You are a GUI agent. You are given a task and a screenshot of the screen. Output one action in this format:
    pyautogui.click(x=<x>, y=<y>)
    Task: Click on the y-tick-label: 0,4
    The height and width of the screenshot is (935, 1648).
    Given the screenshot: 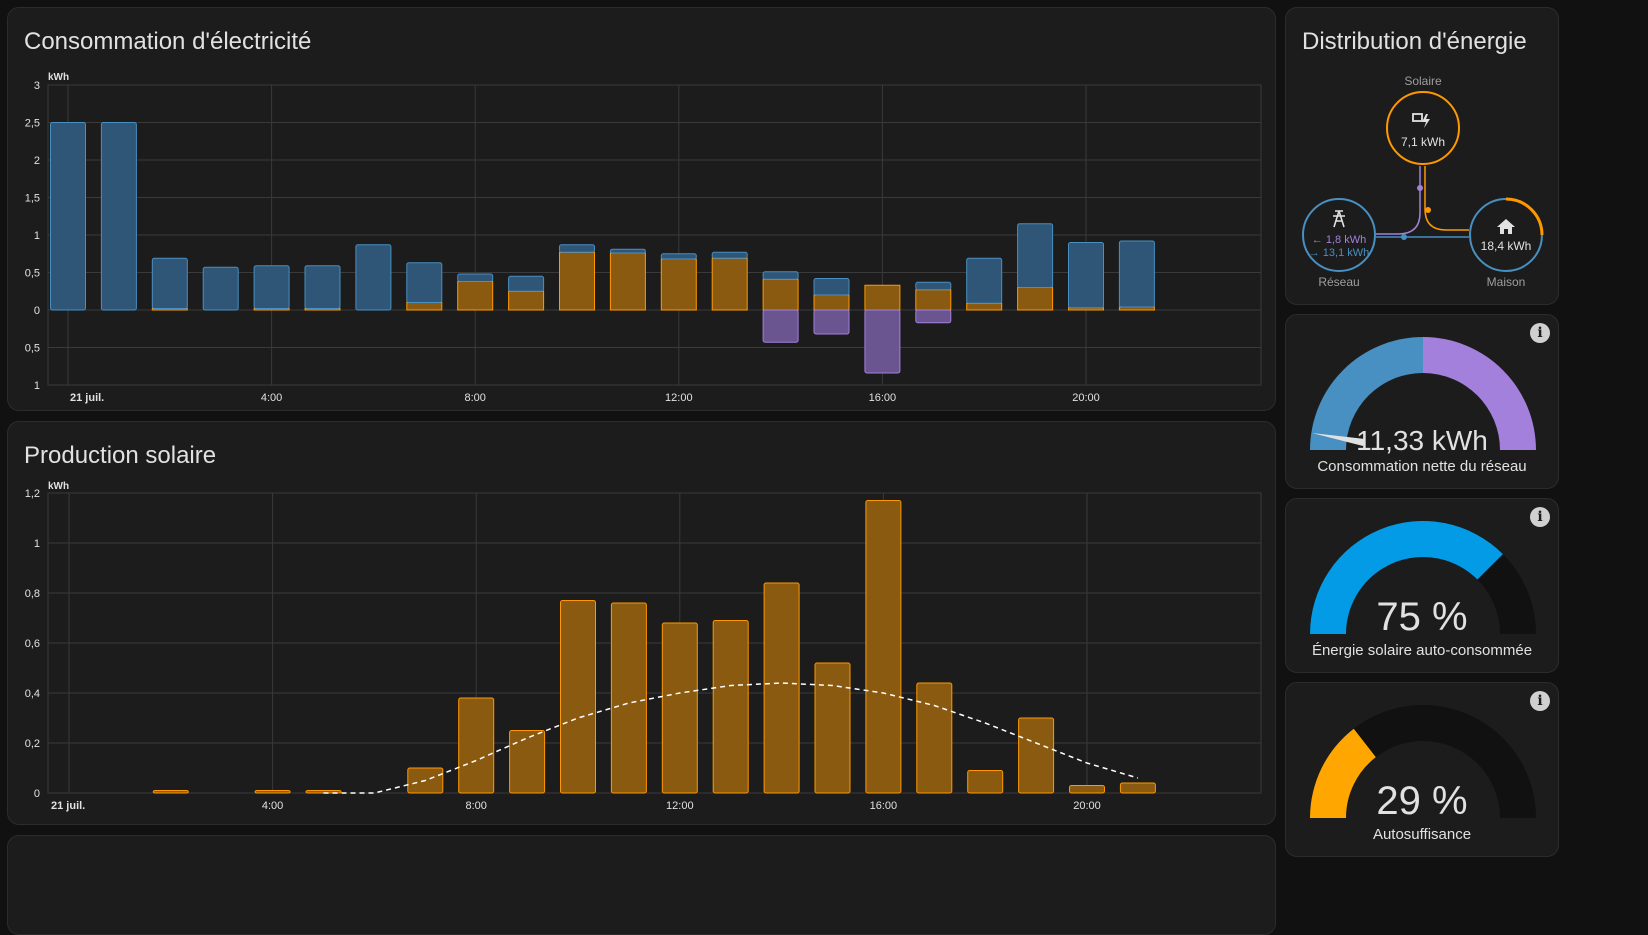 What is the action you would take?
    pyautogui.click(x=32, y=694)
    